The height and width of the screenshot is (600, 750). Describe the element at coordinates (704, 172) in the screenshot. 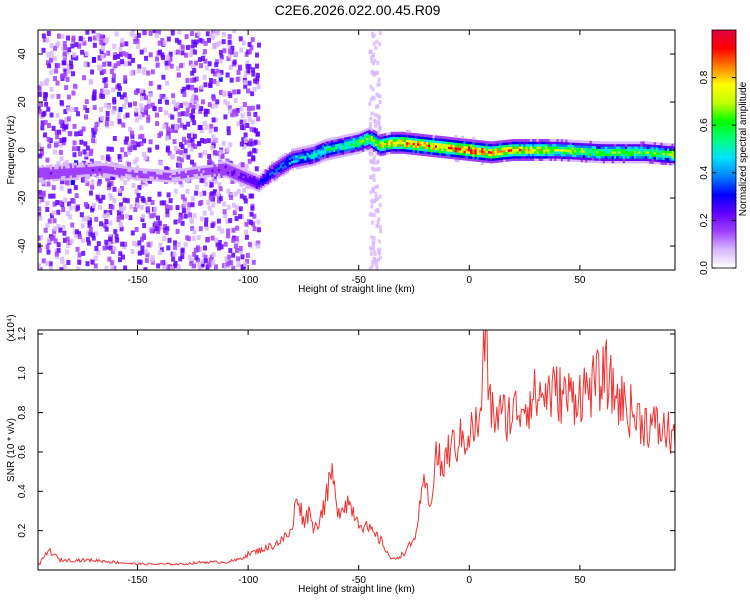

I see `colorbar-tick-label: 0.4` at that location.